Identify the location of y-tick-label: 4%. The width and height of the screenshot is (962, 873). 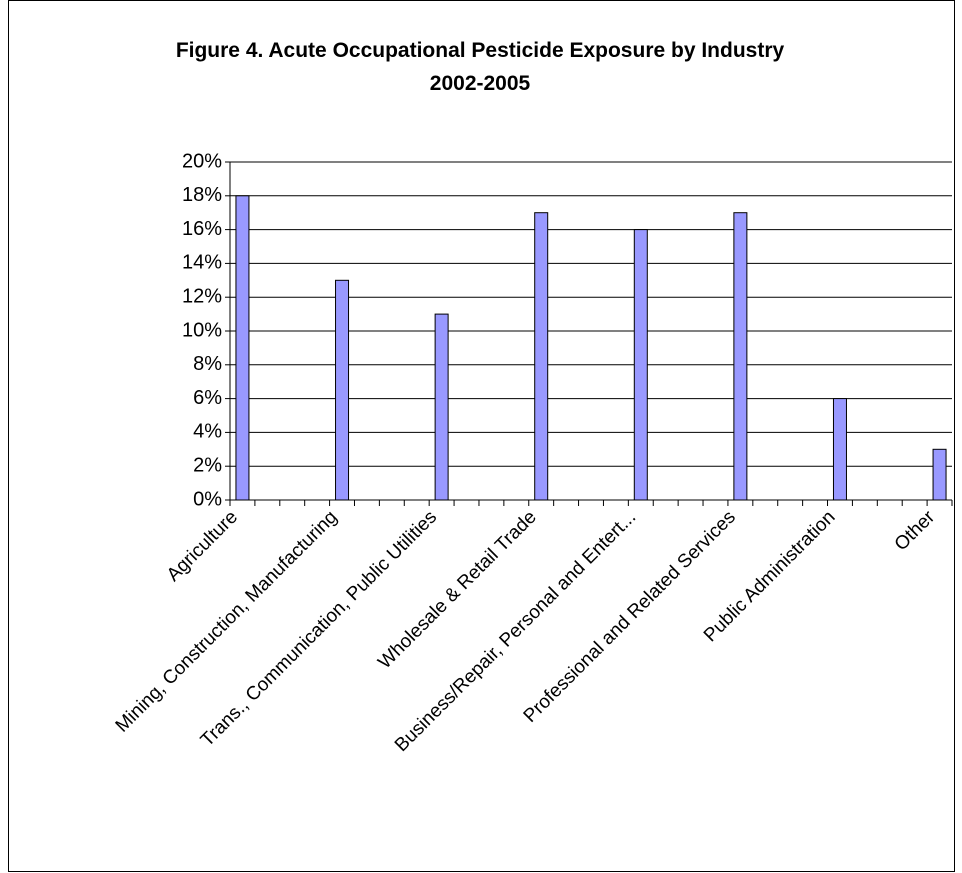
(207, 432).